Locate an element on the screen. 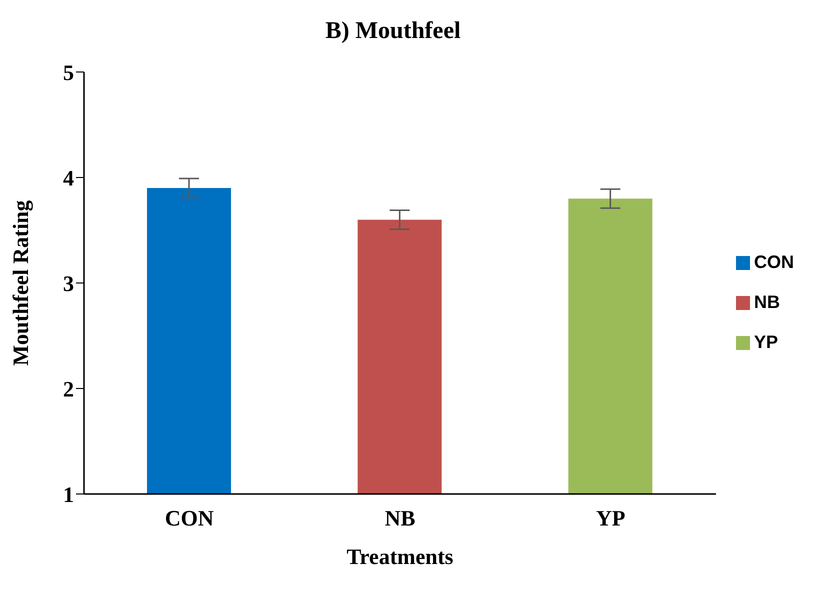 This screenshot has width=822, height=604. x-axis-title: Treatments is located at coordinates (400, 556).